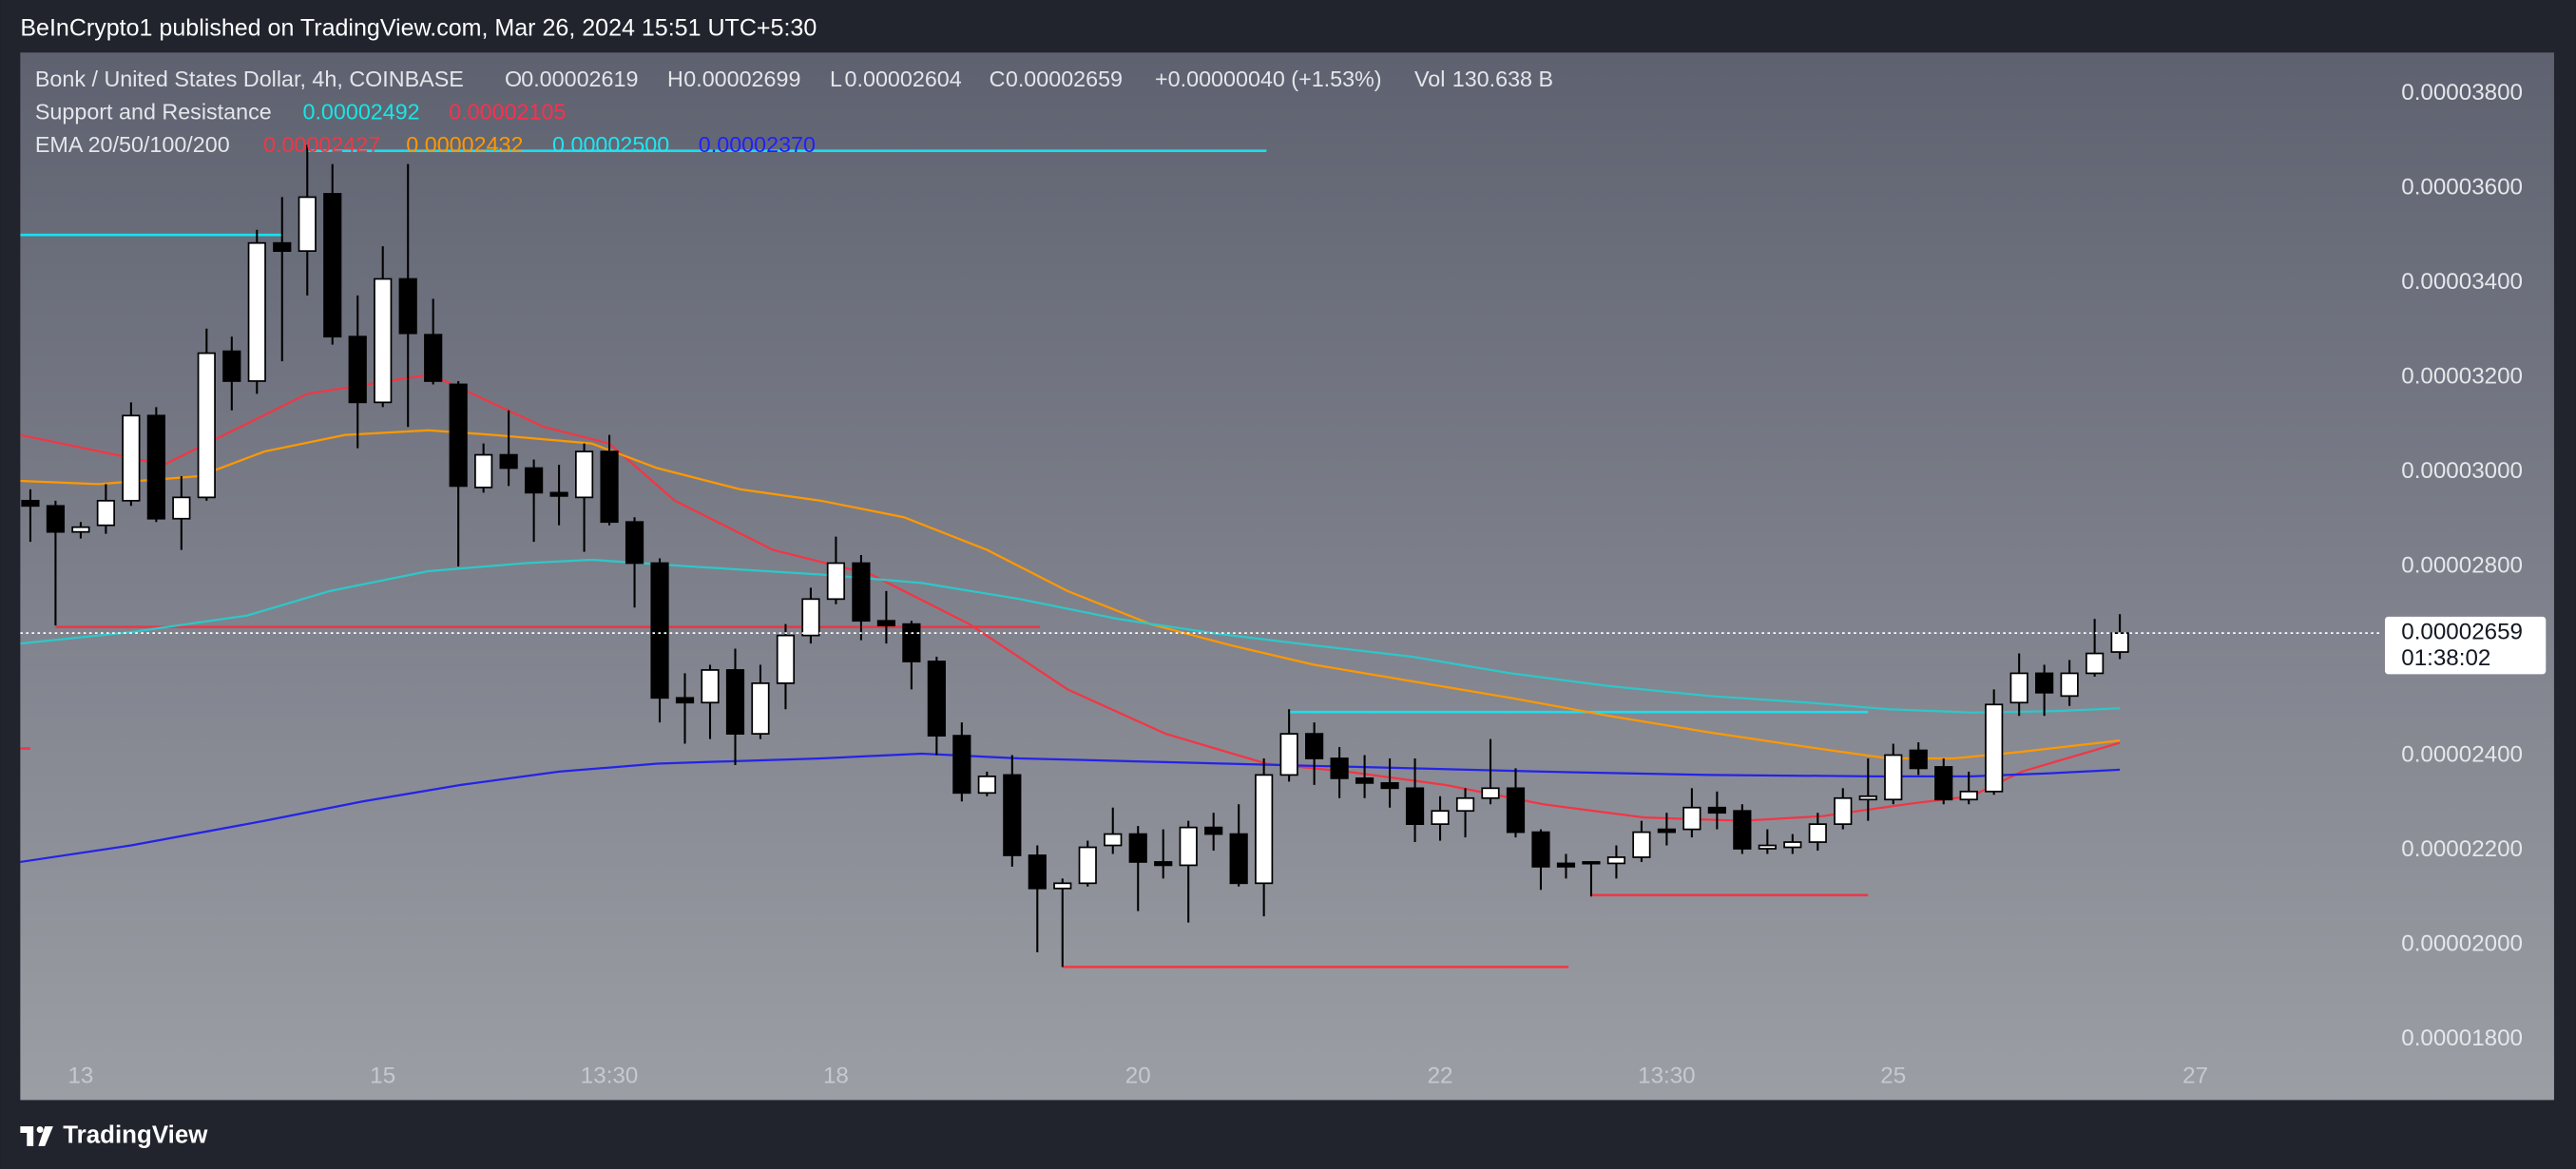 The height and width of the screenshot is (1169, 2576). Describe the element at coordinates (2462, 565) in the screenshot. I see `y-tick-label: 0.00002800` at that location.